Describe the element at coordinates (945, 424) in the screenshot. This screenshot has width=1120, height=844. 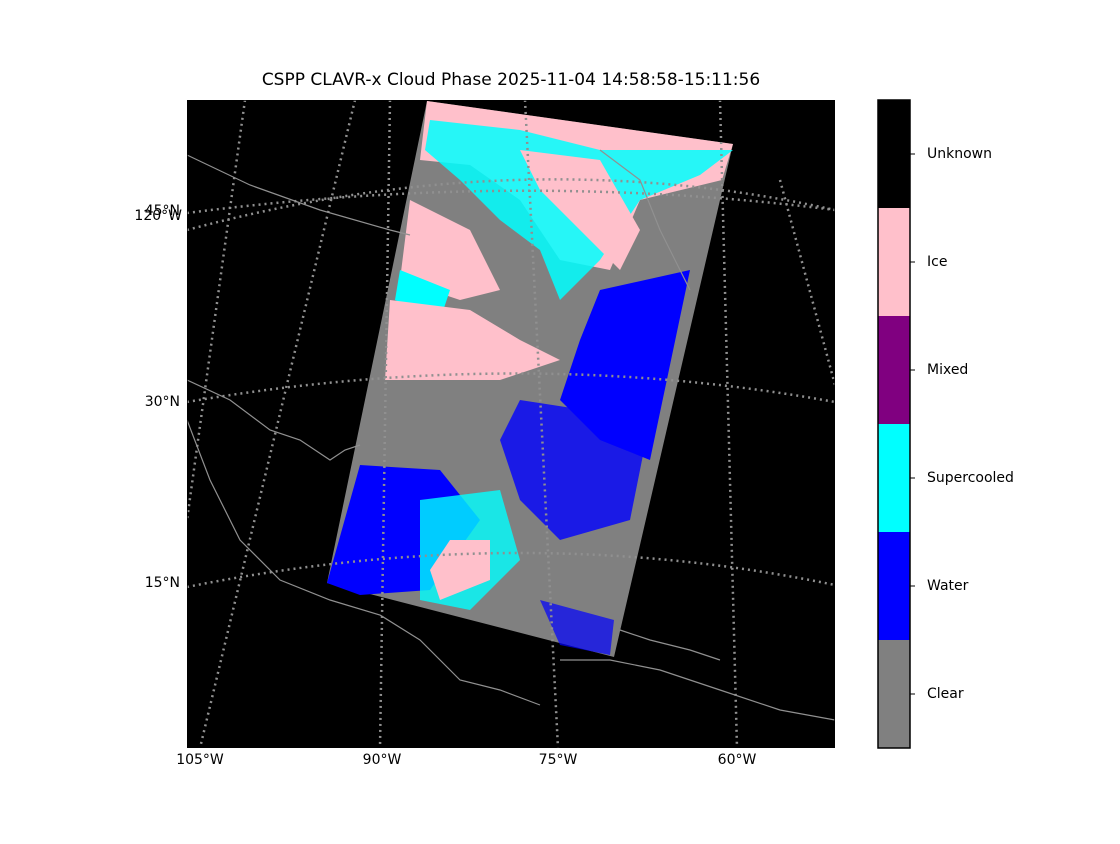
I see `colorbar: Clear Water Supercooled Mixed Ice Unknown` at that location.